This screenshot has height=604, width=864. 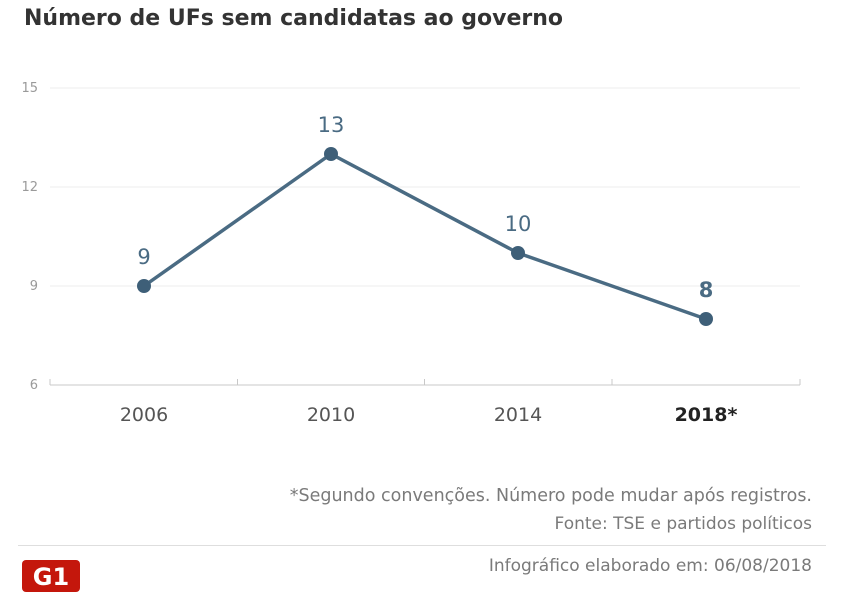 What do you see at coordinates (29, 88) in the screenshot?
I see `y-tick-label: 15` at bounding box center [29, 88].